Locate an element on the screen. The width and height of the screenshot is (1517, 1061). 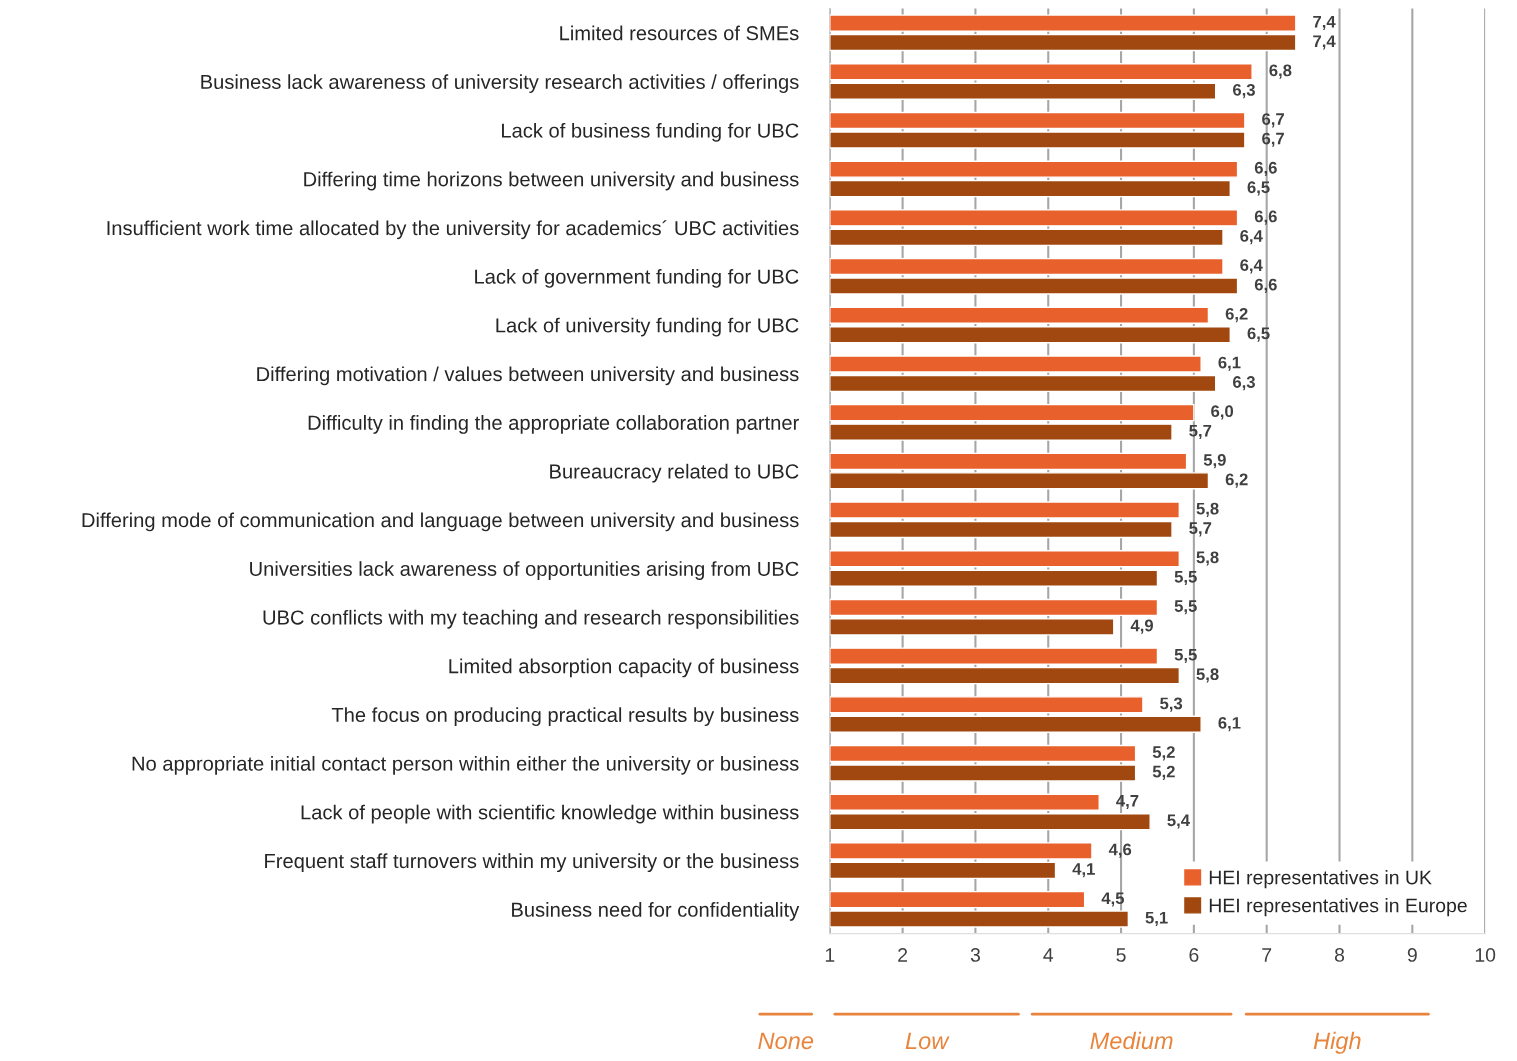
data-label: 4,5 is located at coordinates (1113, 899).